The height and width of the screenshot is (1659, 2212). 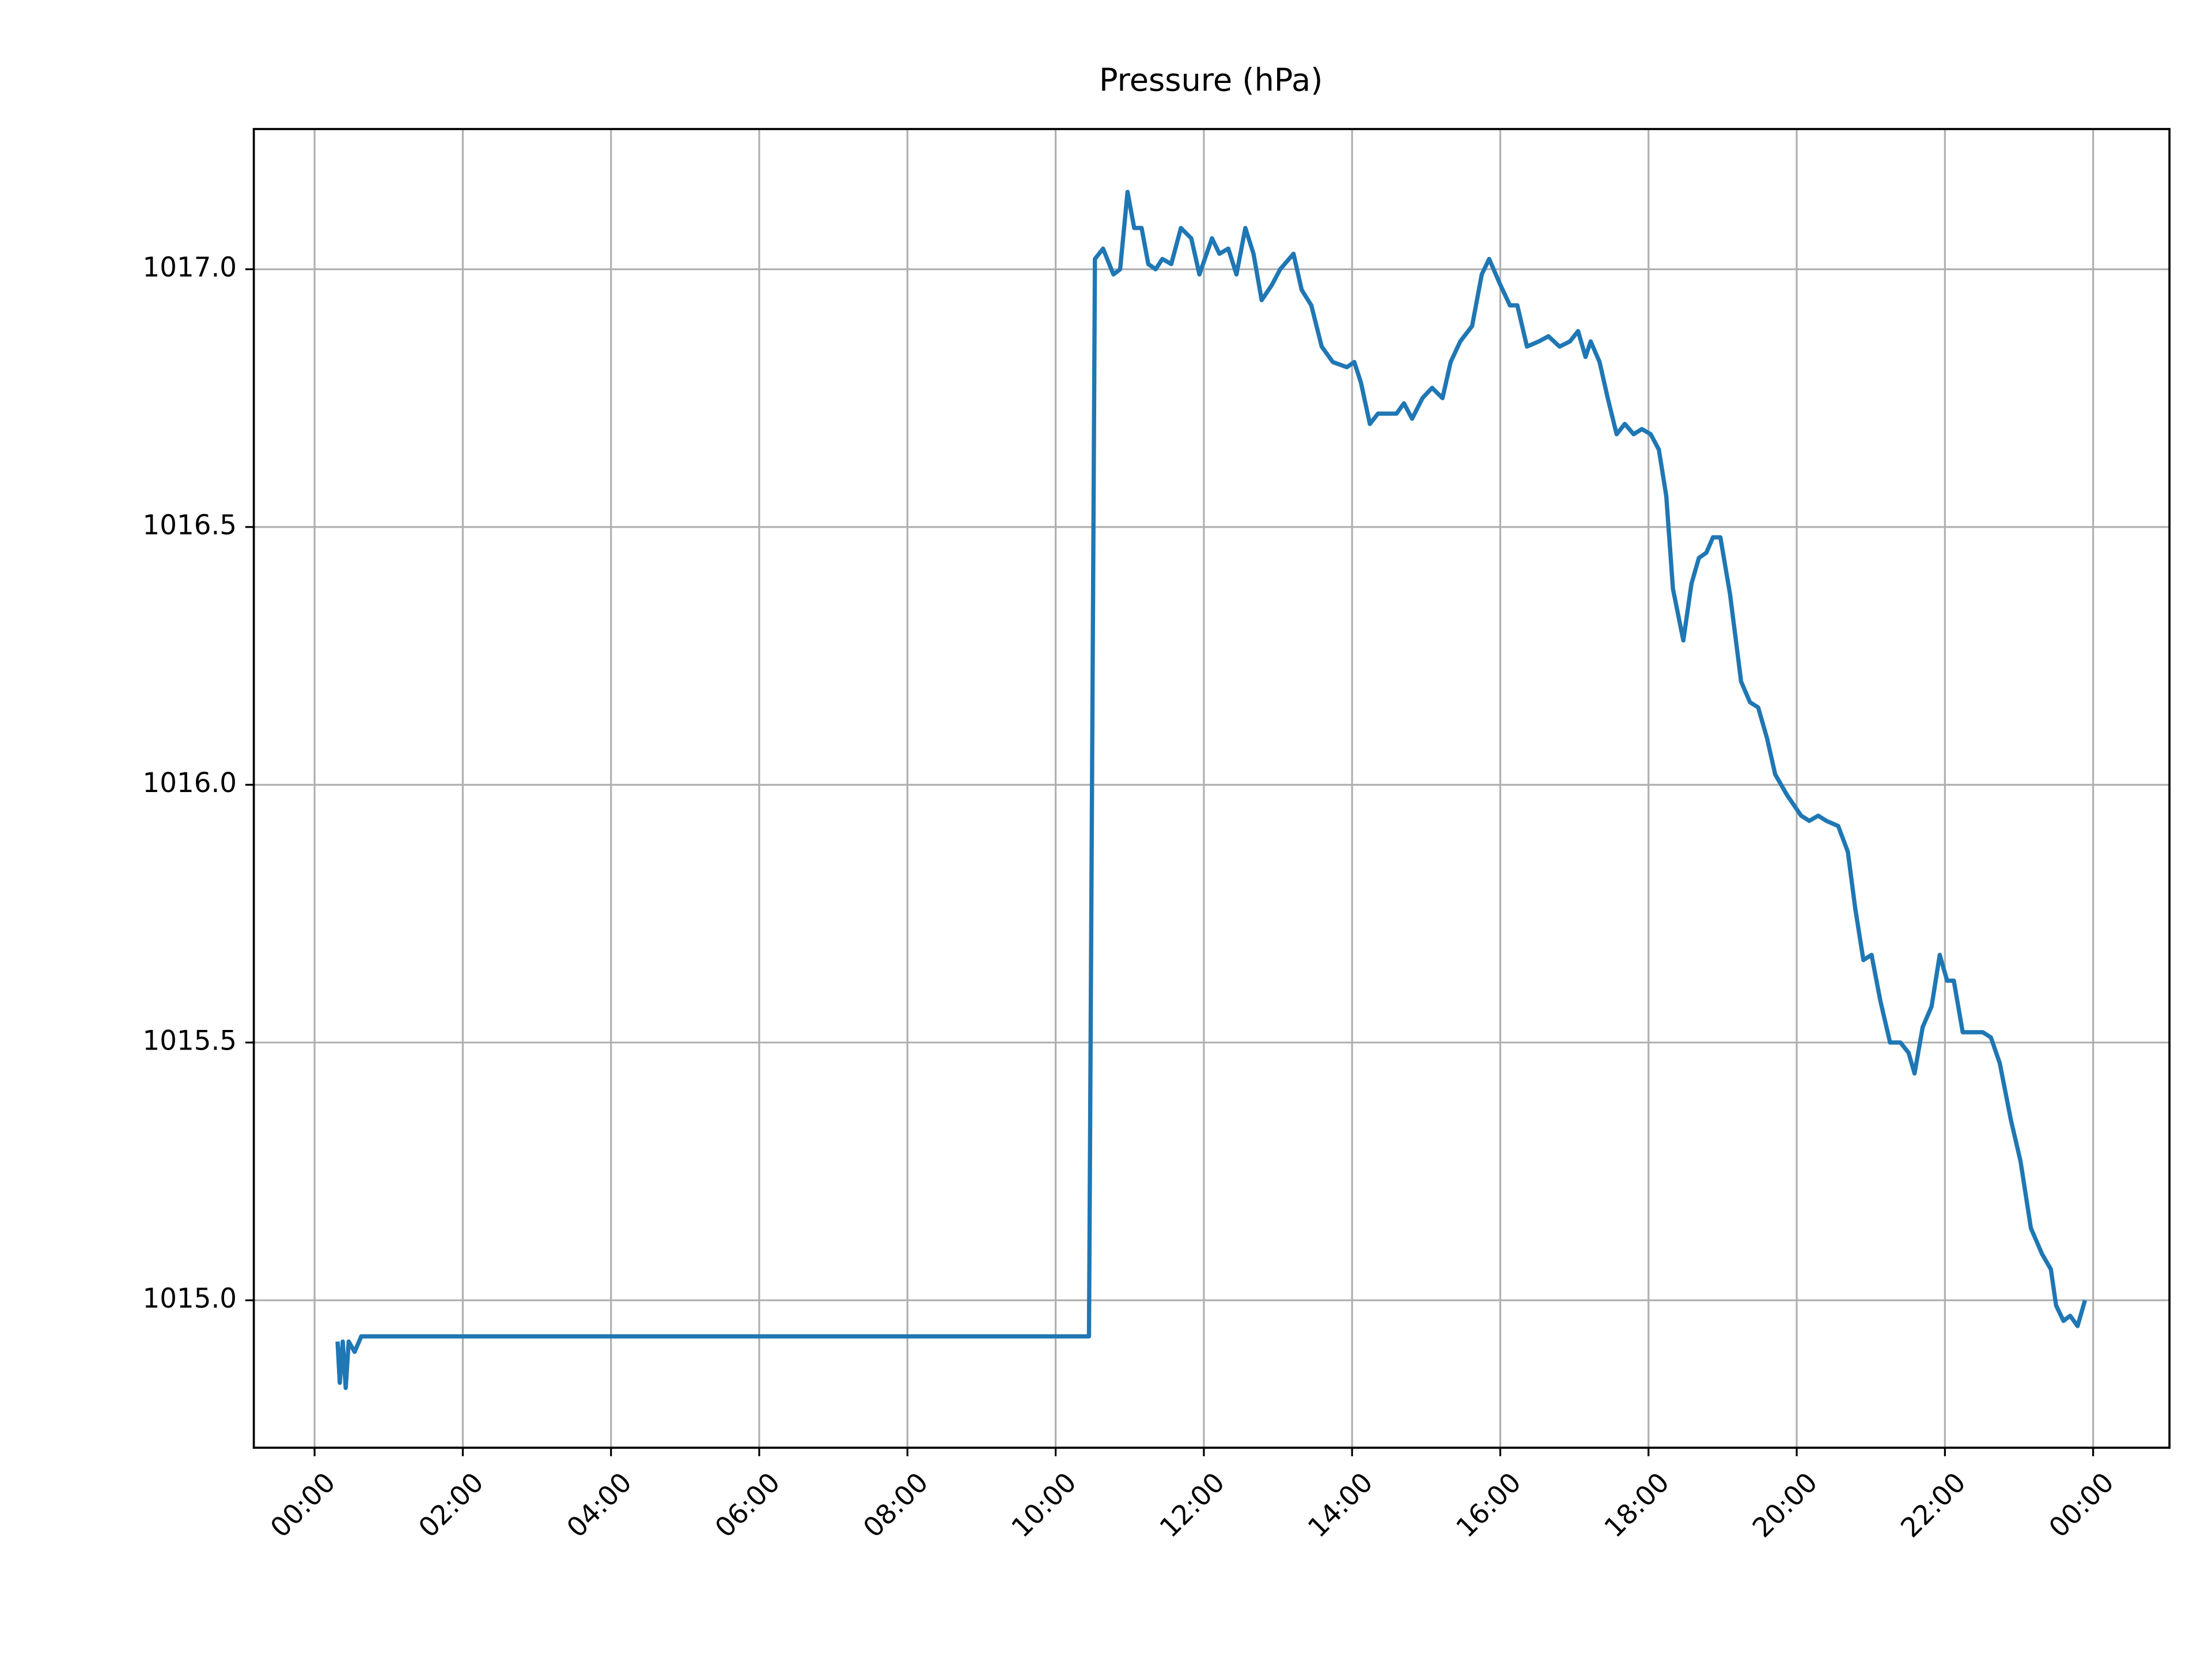 What do you see at coordinates (189, 525) in the screenshot?
I see `y-tick-label: 1016.5` at bounding box center [189, 525].